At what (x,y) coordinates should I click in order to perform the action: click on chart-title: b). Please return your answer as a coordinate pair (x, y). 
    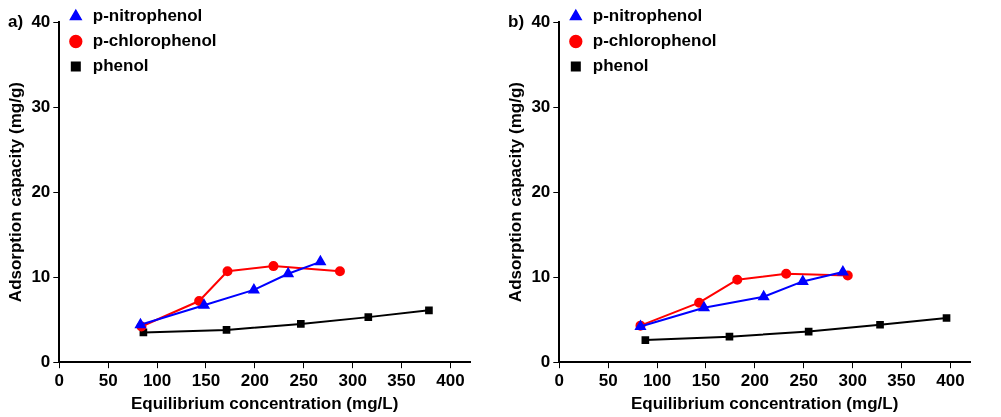
    Looking at the image, I should click on (516, 21).